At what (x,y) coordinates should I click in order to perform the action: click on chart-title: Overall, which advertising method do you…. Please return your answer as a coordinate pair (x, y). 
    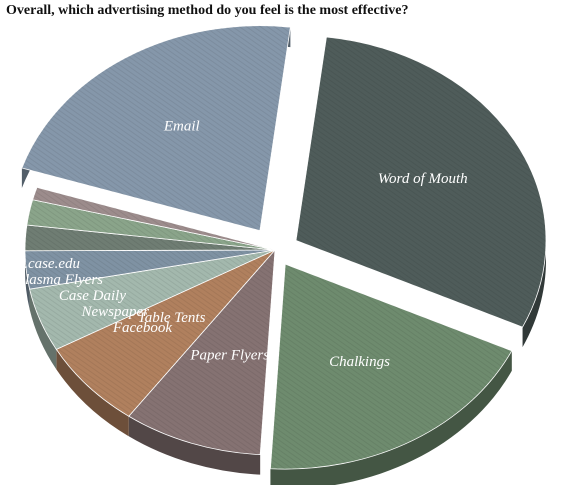
    Looking at the image, I should click on (207, 10).